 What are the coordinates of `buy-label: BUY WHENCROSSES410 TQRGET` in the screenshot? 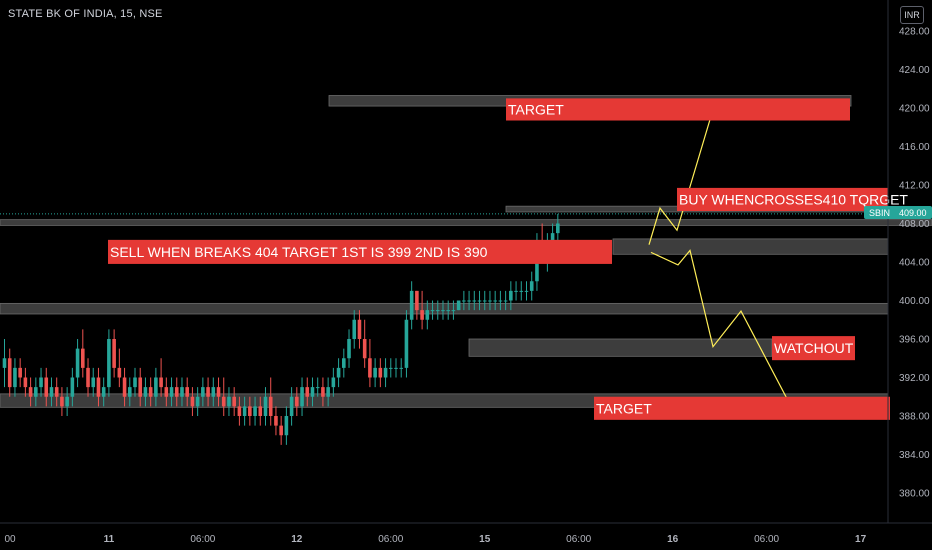 It's located at (792, 199).